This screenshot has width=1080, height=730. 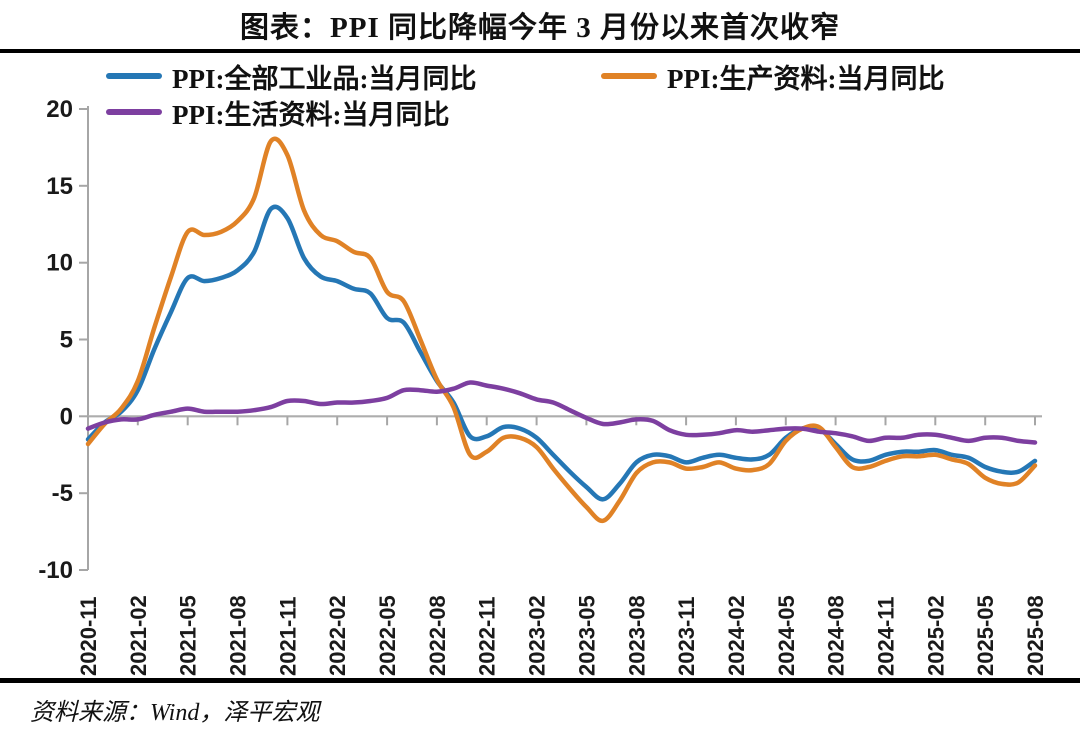 I want to click on page-title: 图表：PPI 同比降幅今年 3 月份以来首次收窄, so click(x=540, y=28).